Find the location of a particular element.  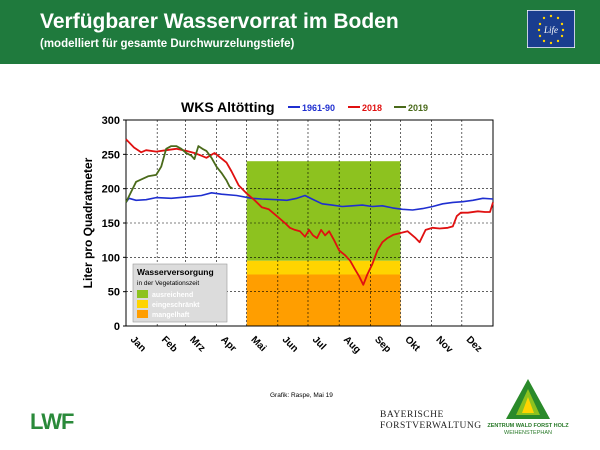

y-tick-label-5: 250 is located at coordinates (111, 155).